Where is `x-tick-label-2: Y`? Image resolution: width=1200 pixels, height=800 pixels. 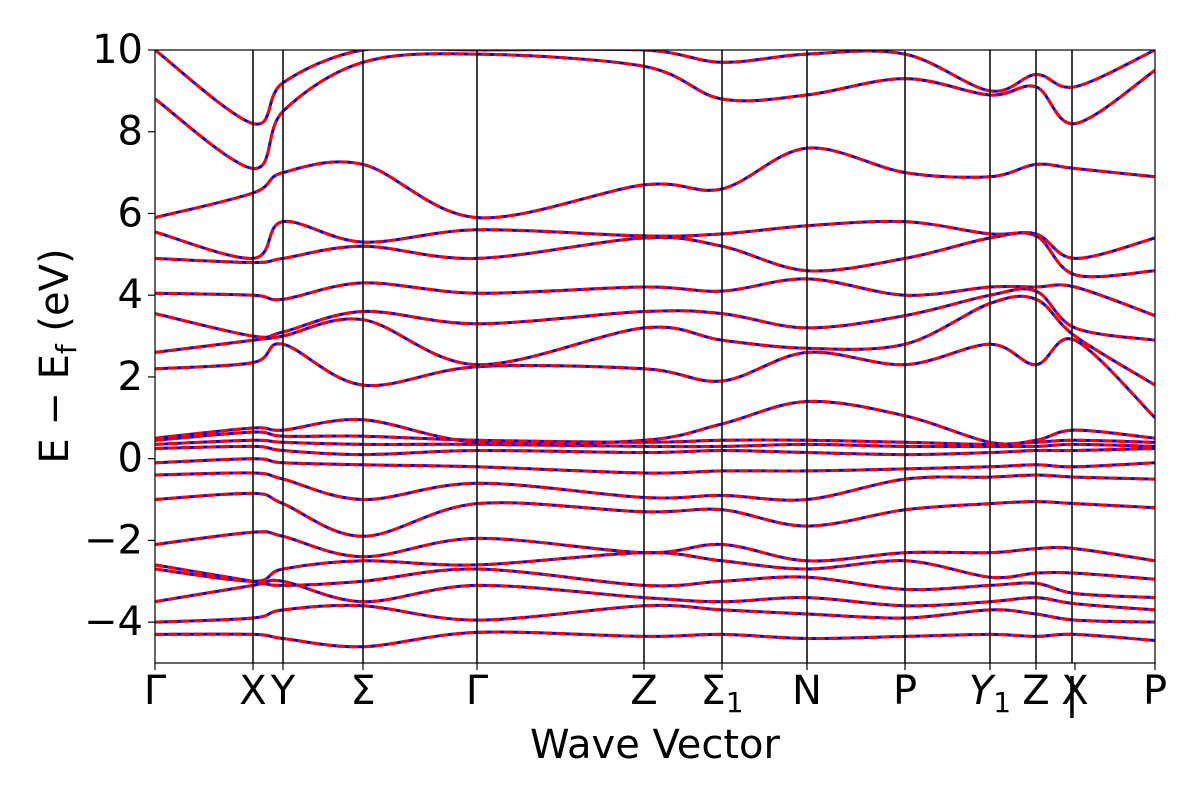
x-tick-label-2: Y is located at coordinates (283, 691).